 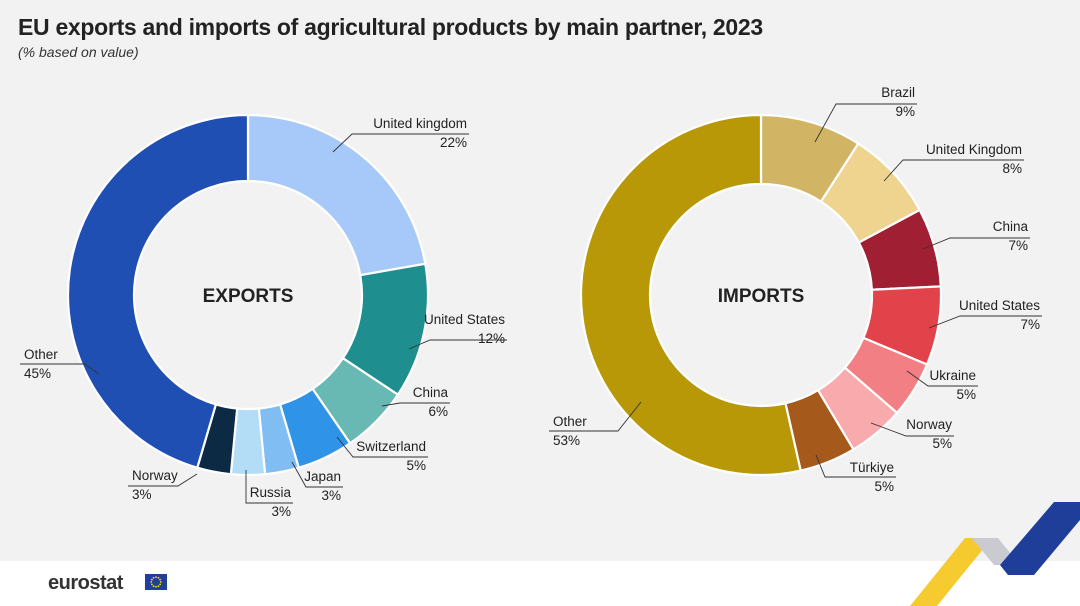 I want to click on eu-flag-icon, so click(x=156, y=582).